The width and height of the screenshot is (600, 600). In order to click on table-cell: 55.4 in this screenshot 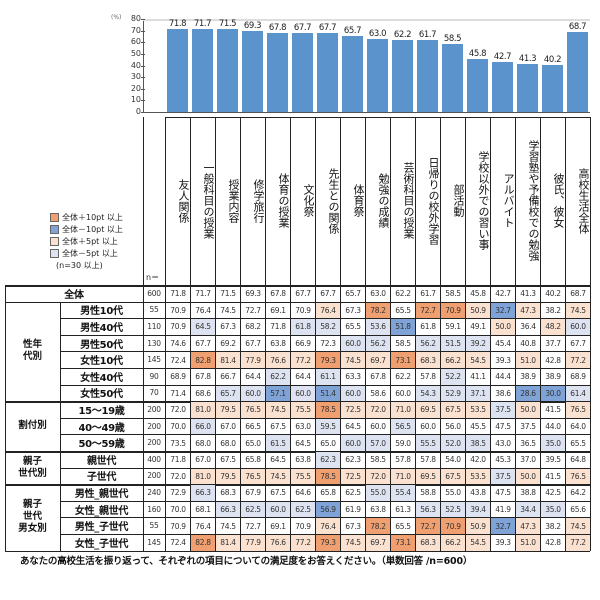, I will do `click(403, 493)`.